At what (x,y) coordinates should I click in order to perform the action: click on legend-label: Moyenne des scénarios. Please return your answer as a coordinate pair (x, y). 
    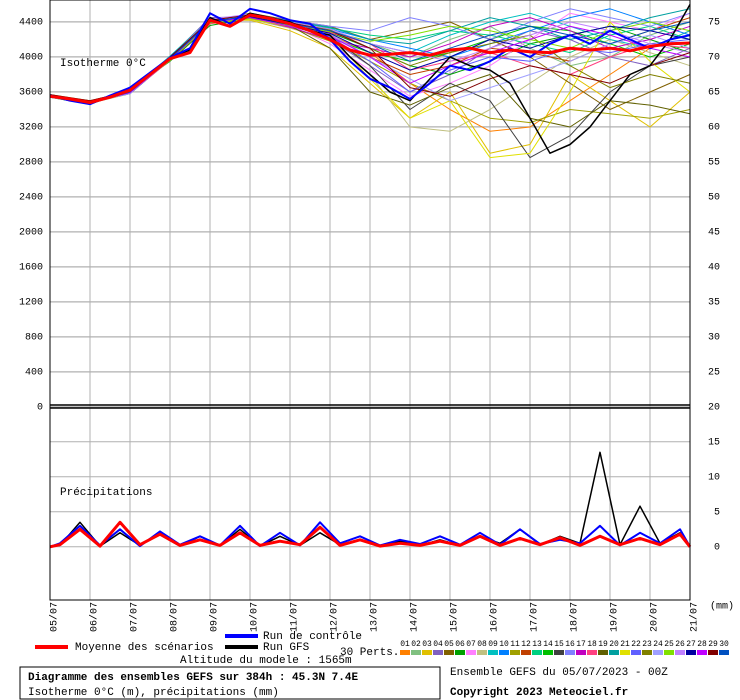
    Looking at the image, I should click on (144, 648).